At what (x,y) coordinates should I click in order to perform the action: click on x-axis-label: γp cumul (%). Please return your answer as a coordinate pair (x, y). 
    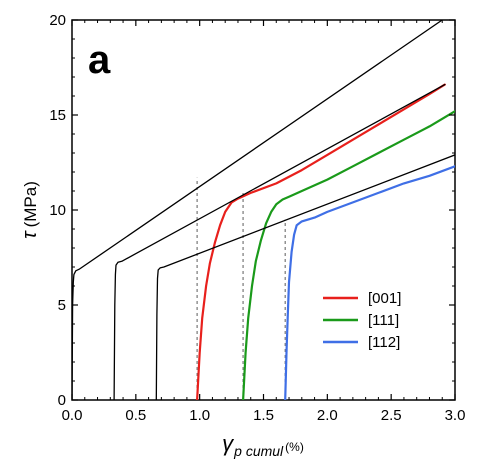
    Looking at the image, I should click on (263, 445).